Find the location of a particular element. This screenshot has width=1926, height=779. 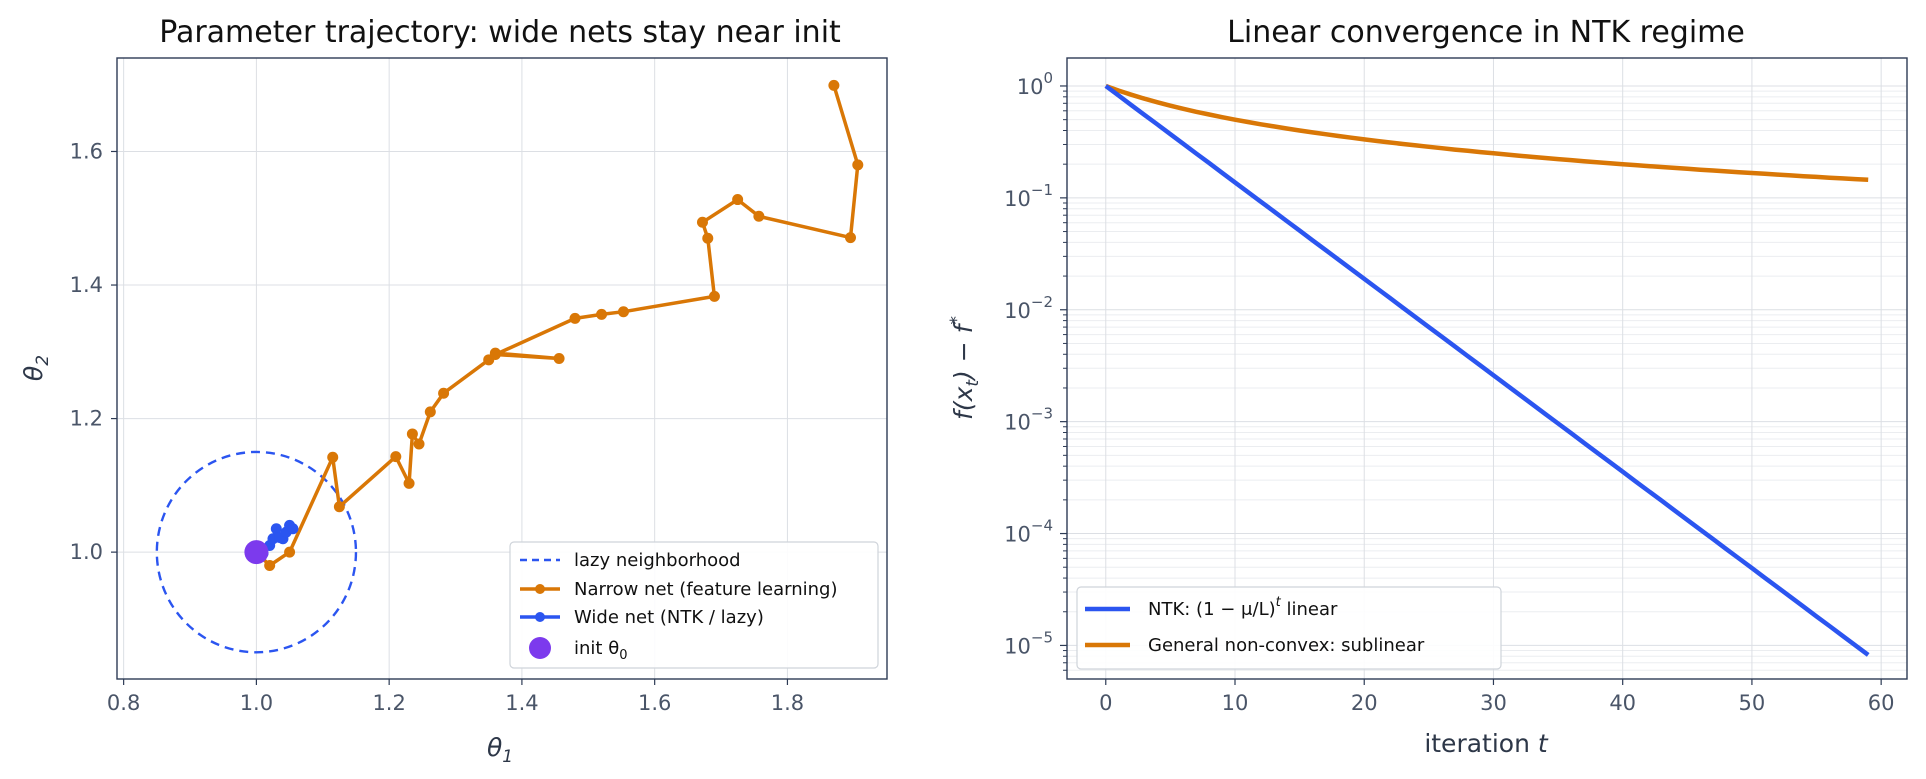

right-x-tick-label: 20 is located at coordinates (1364, 703).